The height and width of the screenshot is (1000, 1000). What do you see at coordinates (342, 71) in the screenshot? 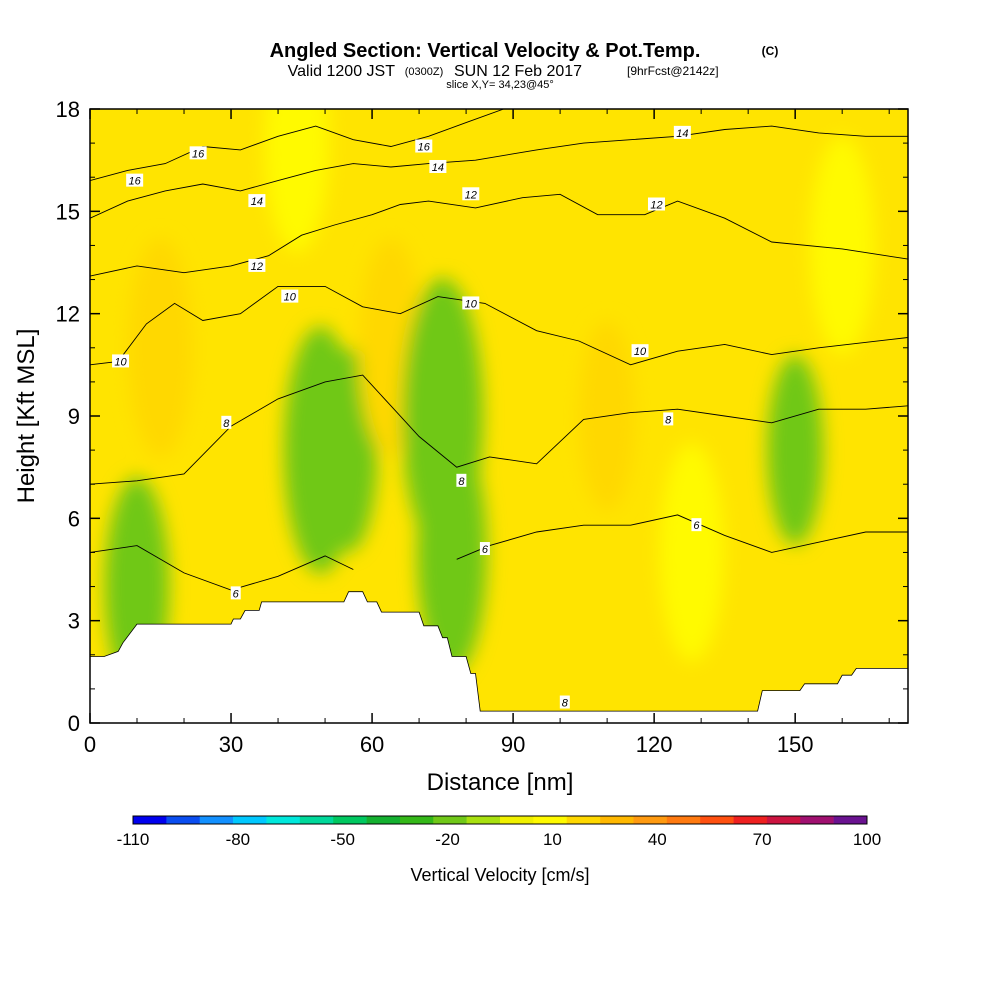
I see `valid-prefix: Valid 1200 JST` at bounding box center [342, 71].